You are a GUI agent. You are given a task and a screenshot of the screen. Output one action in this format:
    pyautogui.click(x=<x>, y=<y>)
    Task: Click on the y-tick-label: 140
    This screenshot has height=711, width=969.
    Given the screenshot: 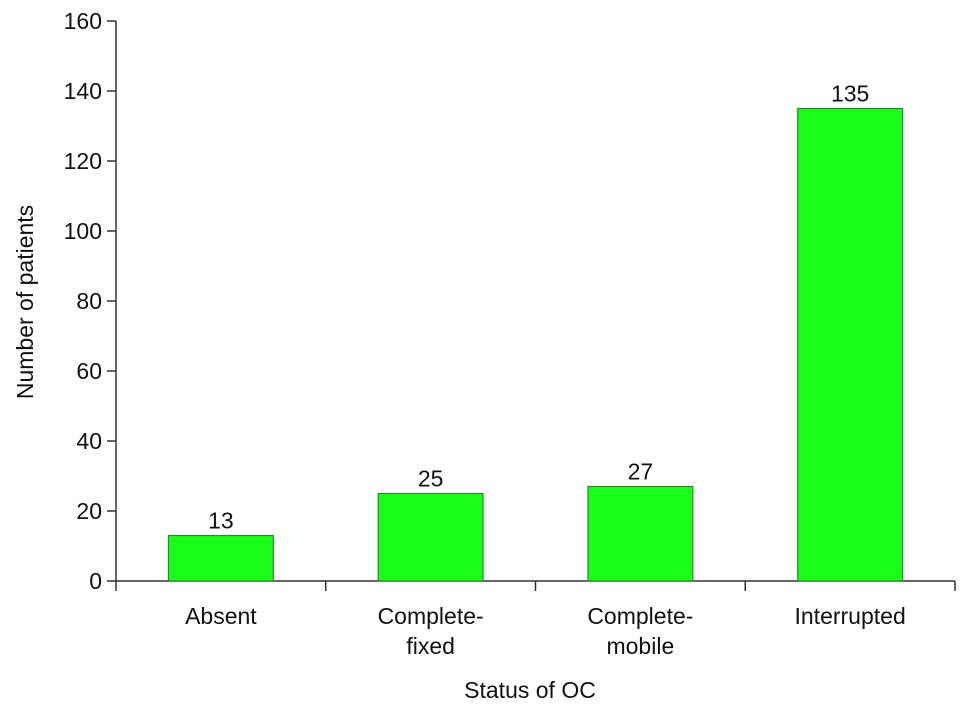 What is the action you would take?
    pyautogui.click(x=83, y=91)
    